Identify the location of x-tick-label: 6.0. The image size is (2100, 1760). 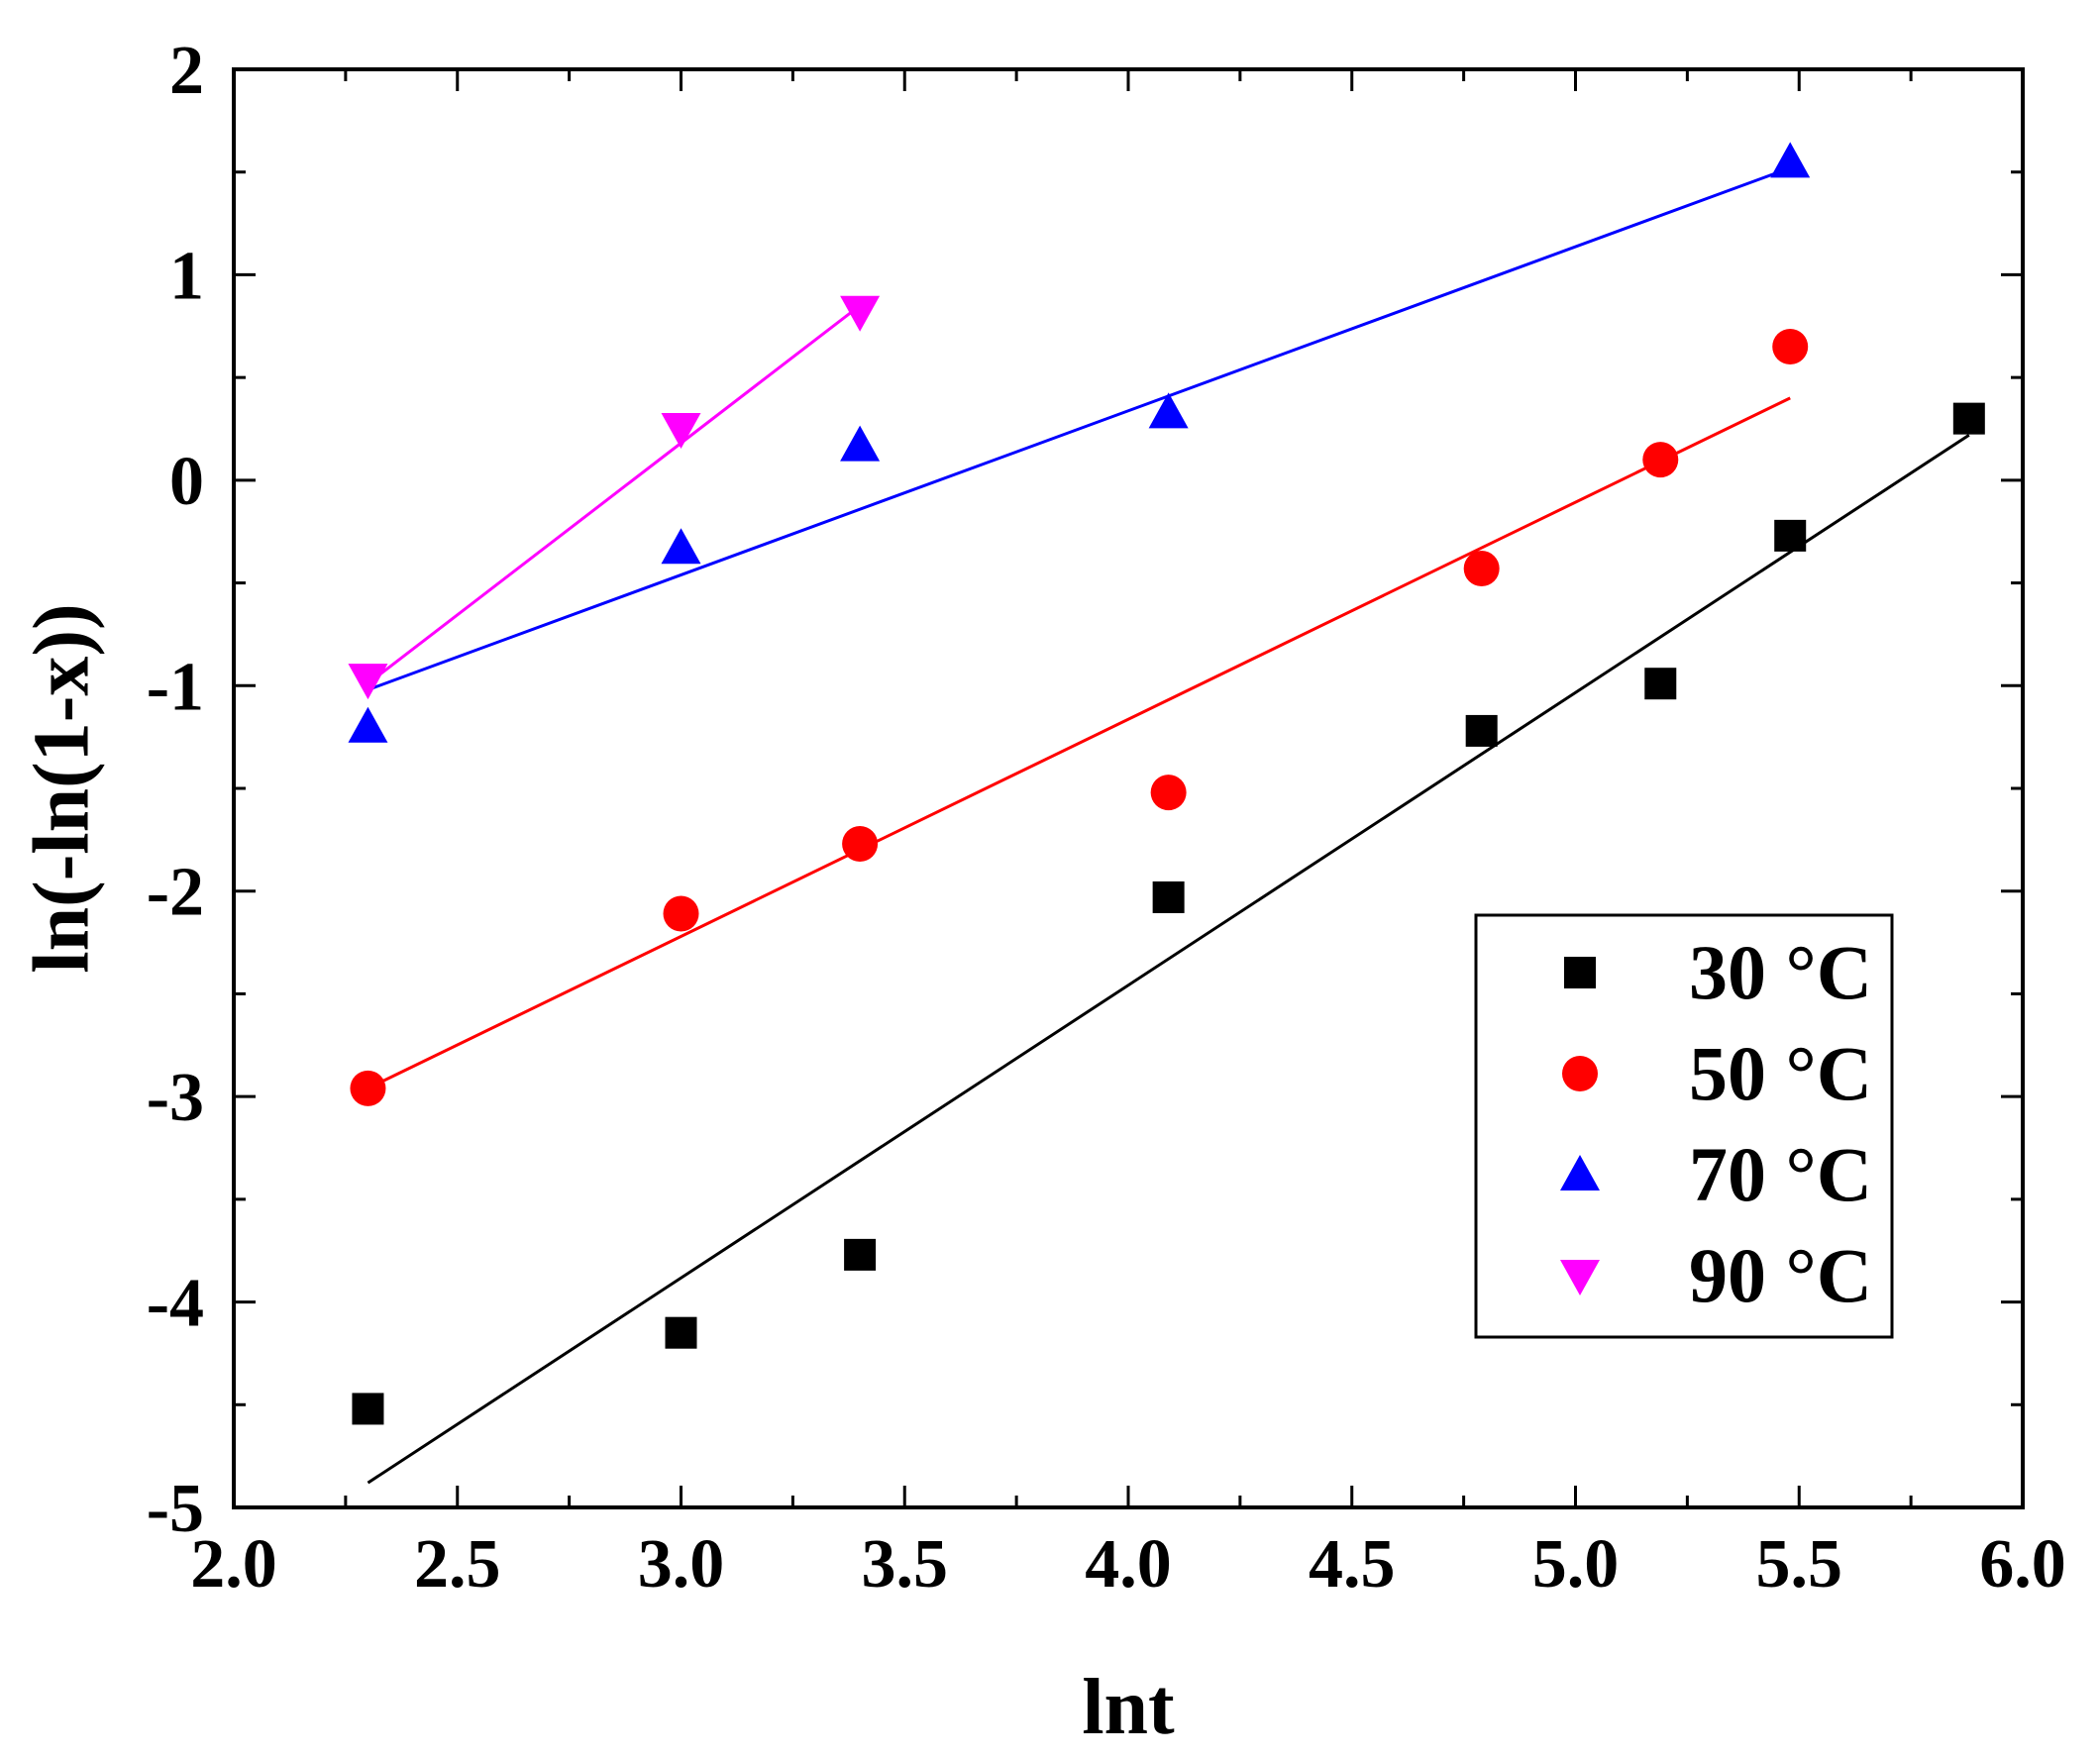
(2022, 1565).